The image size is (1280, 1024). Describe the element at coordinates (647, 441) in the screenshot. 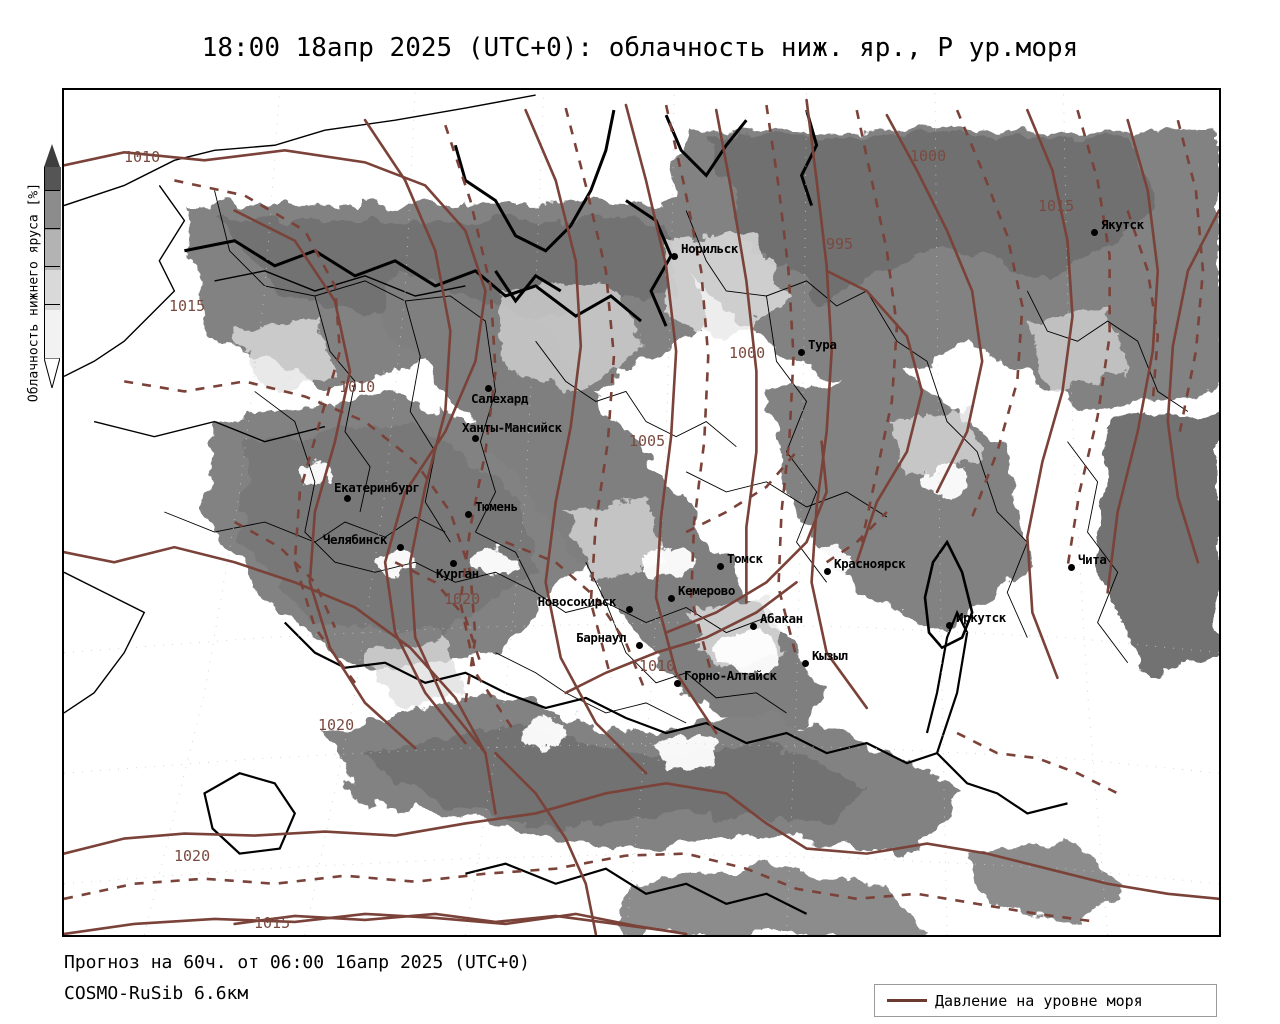

I see `isobar-label: 1005` at that location.